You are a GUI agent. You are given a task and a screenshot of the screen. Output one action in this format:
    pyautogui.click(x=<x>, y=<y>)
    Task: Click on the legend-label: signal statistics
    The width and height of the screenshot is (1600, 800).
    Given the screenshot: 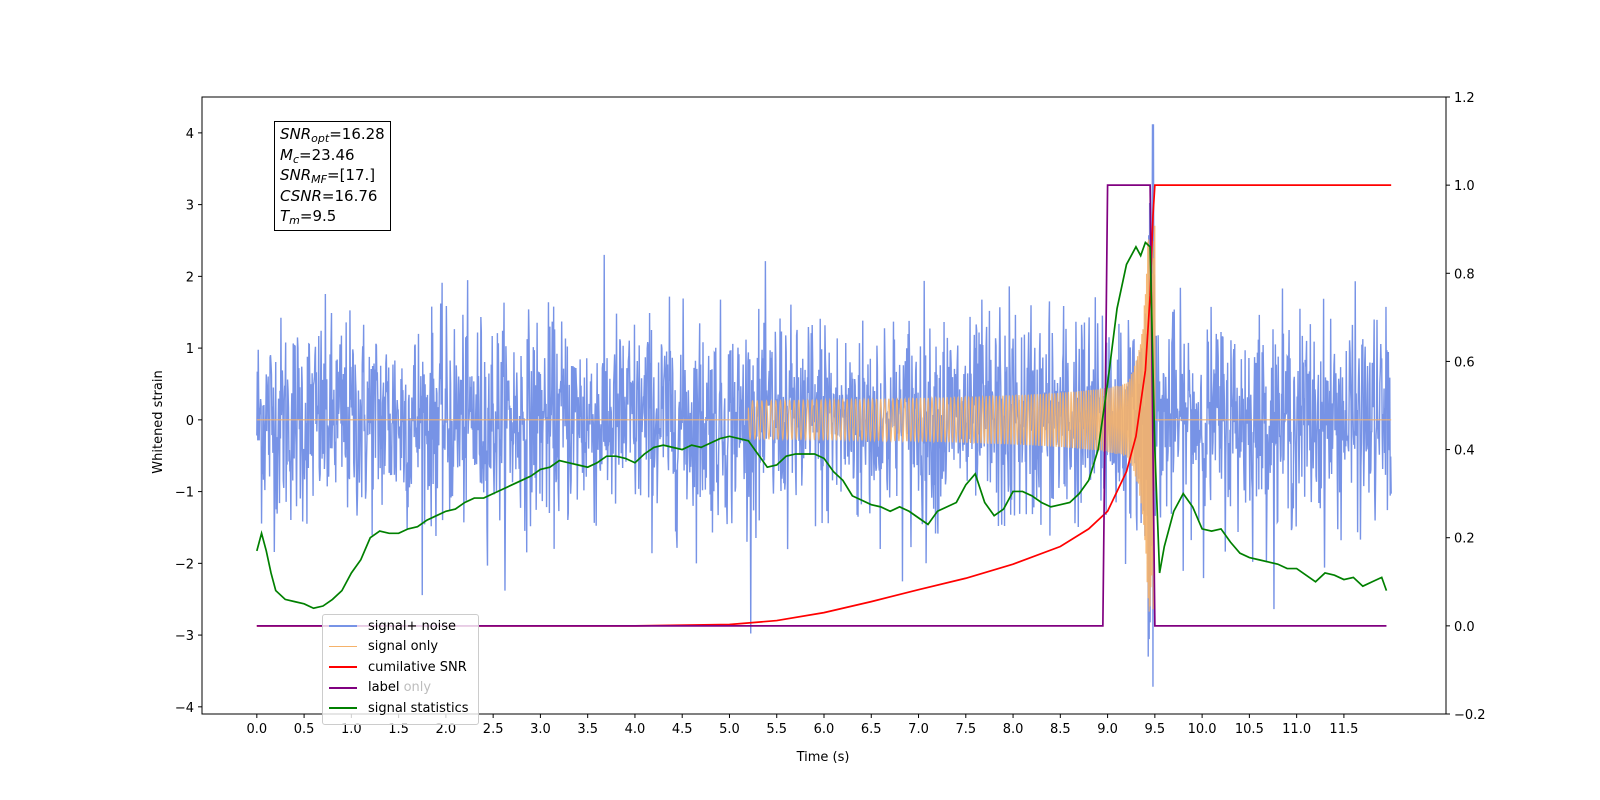 What is the action you would take?
    pyautogui.click(x=418, y=708)
    